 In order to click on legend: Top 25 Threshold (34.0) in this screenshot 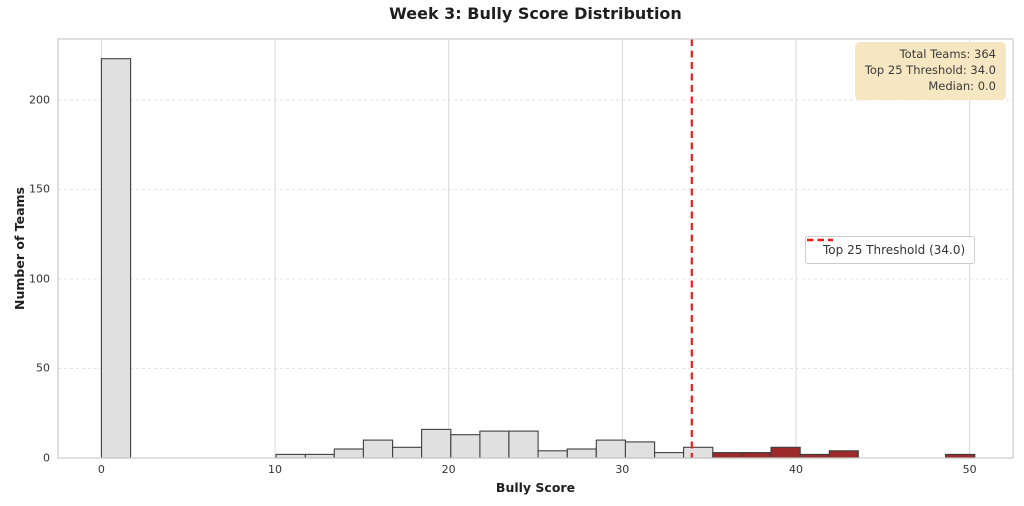, I will do `click(890, 250)`.